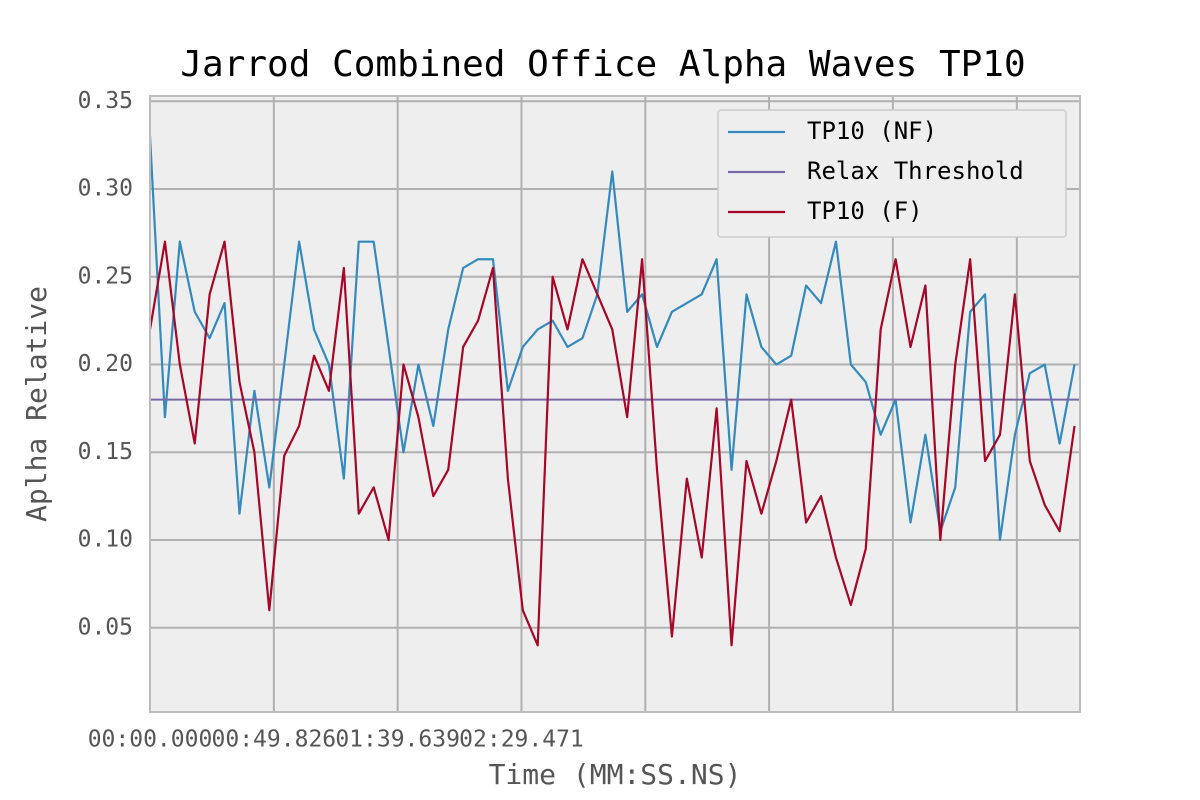  Describe the element at coordinates (105, 627) in the screenshot. I see `y-tick-label: 0.05` at that location.